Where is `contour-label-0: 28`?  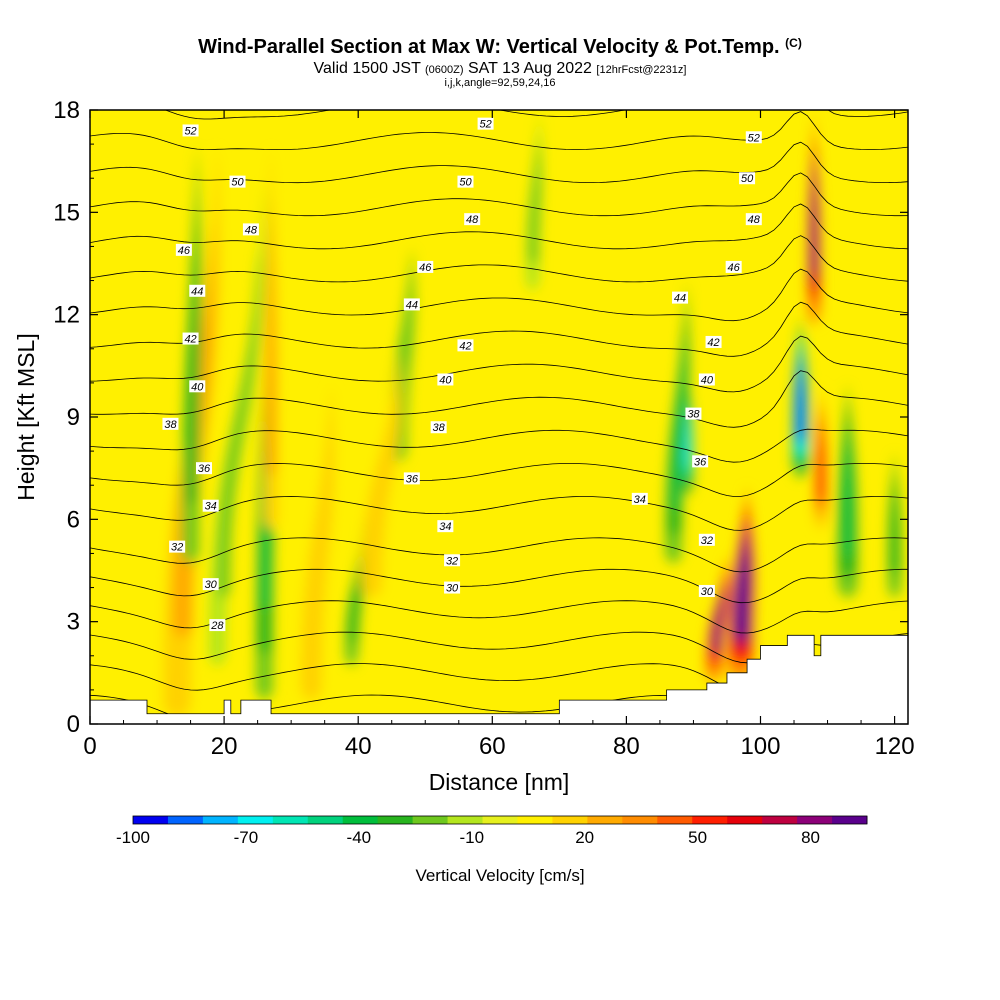
contour-label-0: 28 is located at coordinates (217, 626).